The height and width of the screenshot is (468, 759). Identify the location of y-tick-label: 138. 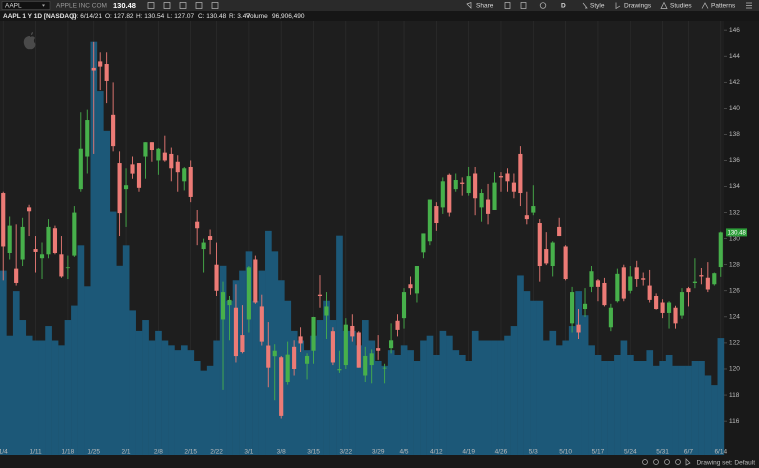
(734, 134).